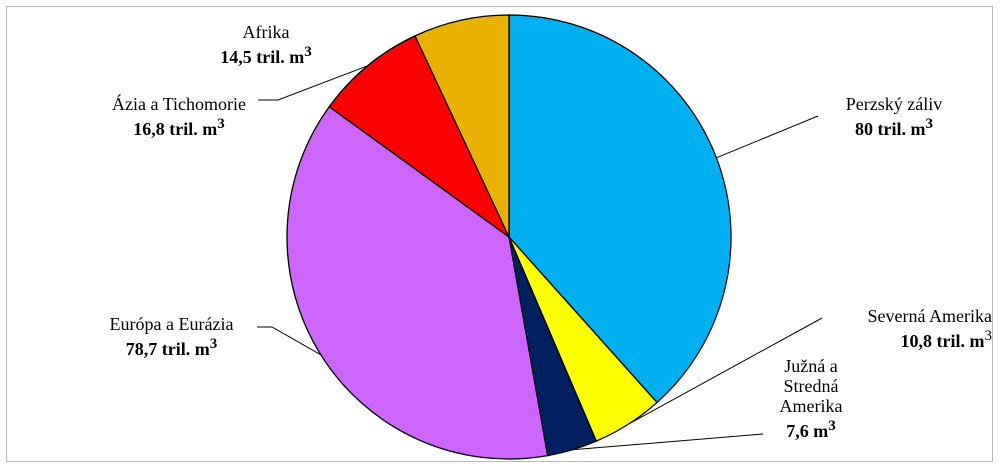 The height and width of the screenshot is (464, 999). I want to click on pie-slice-afrika, so click(462, 126).